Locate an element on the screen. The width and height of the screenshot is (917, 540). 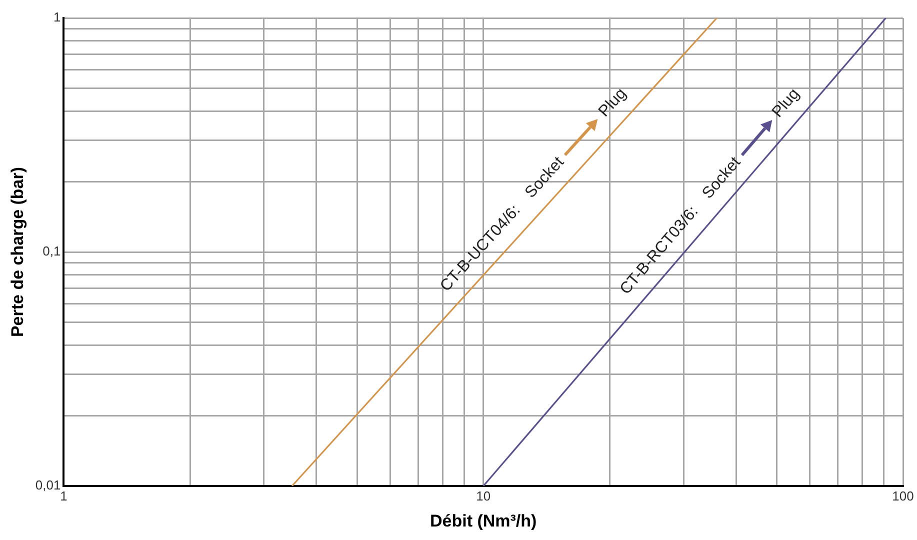
y-axis-title: Perte de charge (bar) is located at coordinates (17, 252).